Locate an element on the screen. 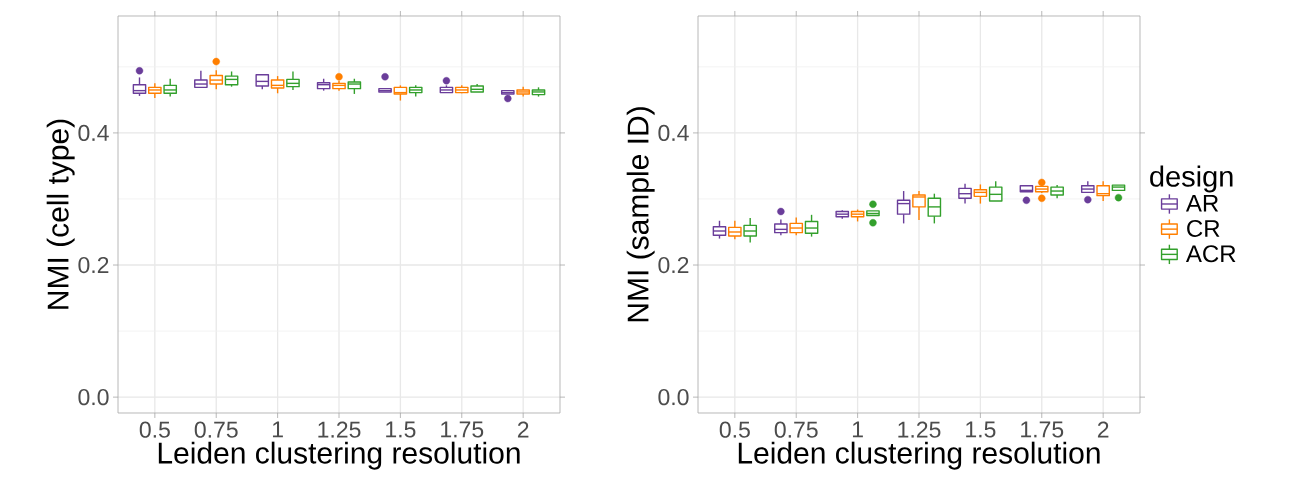  y-axis-title: NMI (cell type) is located at coordinates (60, 214).